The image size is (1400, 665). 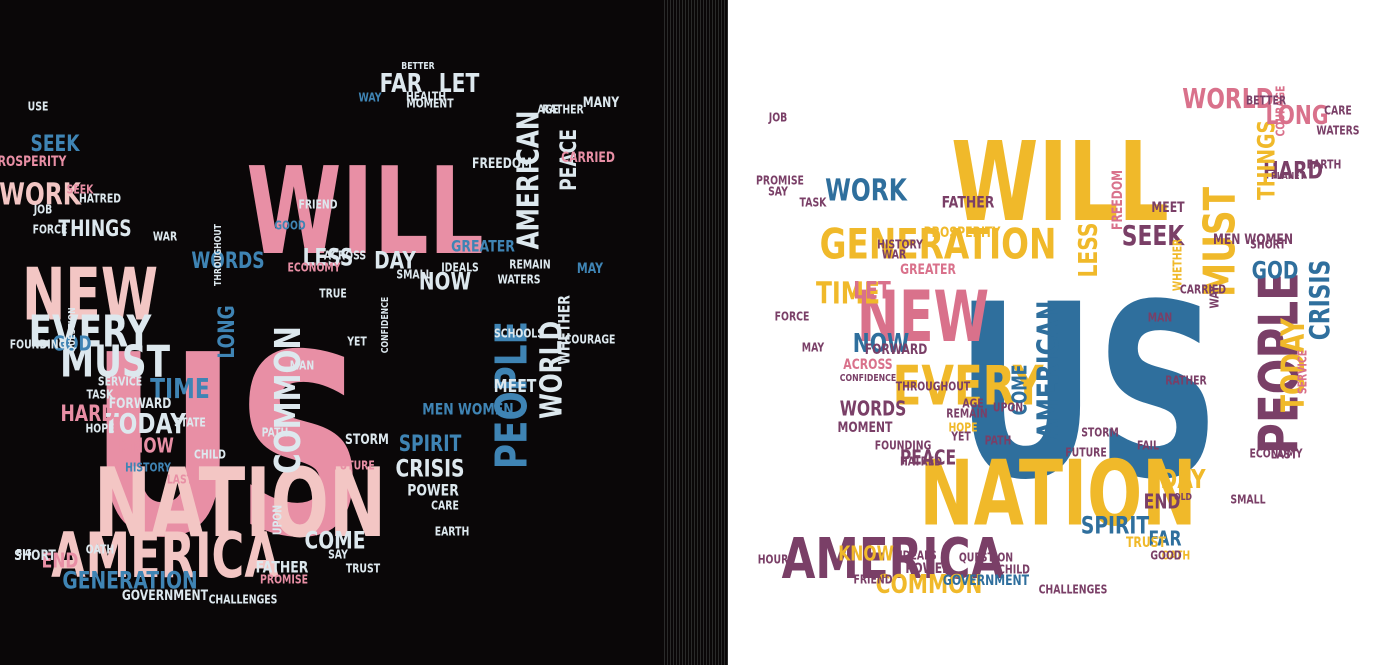 What do you see at coordinates (429, 470) in the screenshot?
I see `word-crisis: CRISIS` at bounding box center [429, 470].